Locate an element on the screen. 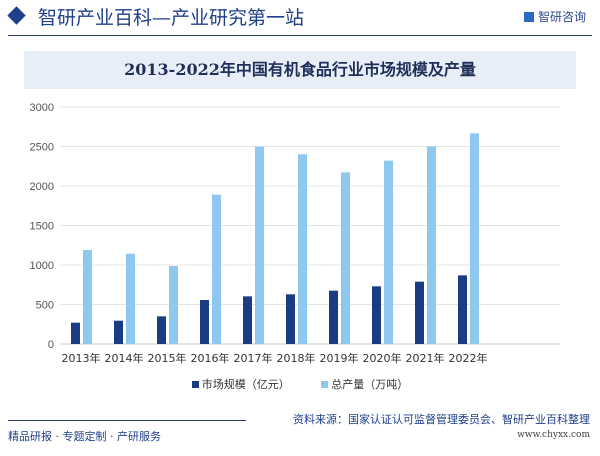 This screenshot has height=456, width=600. legend: 市场规模（亿元） 总产量（万吨） is located at coordinates (300, 384).